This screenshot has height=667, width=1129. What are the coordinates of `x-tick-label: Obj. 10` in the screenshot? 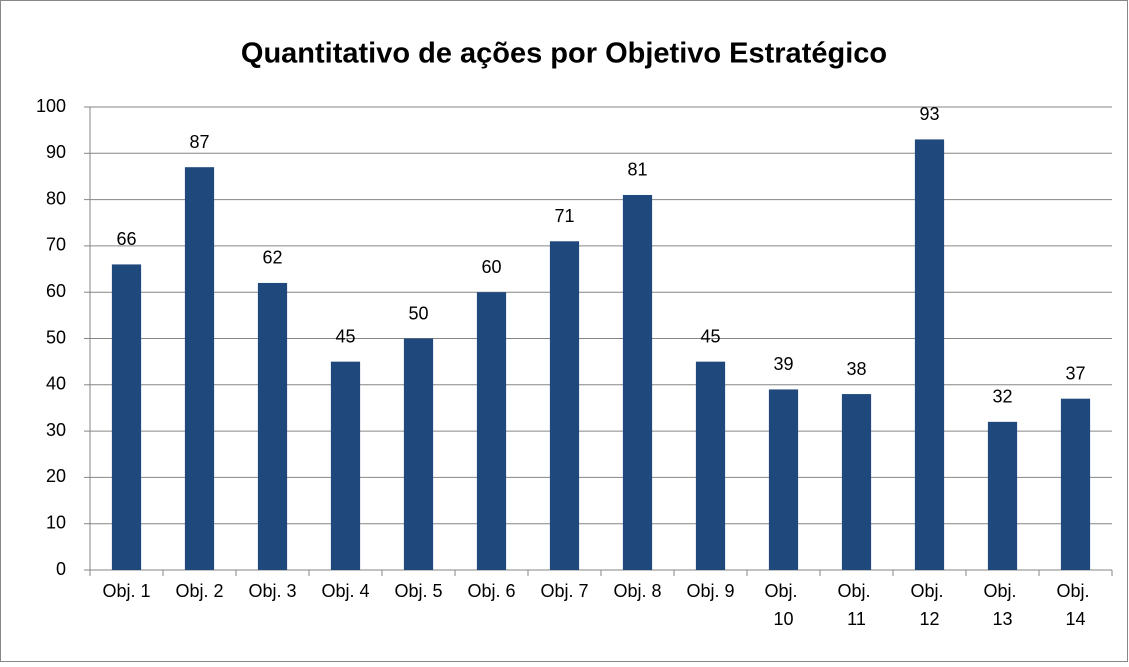 It's located at (783, 605).